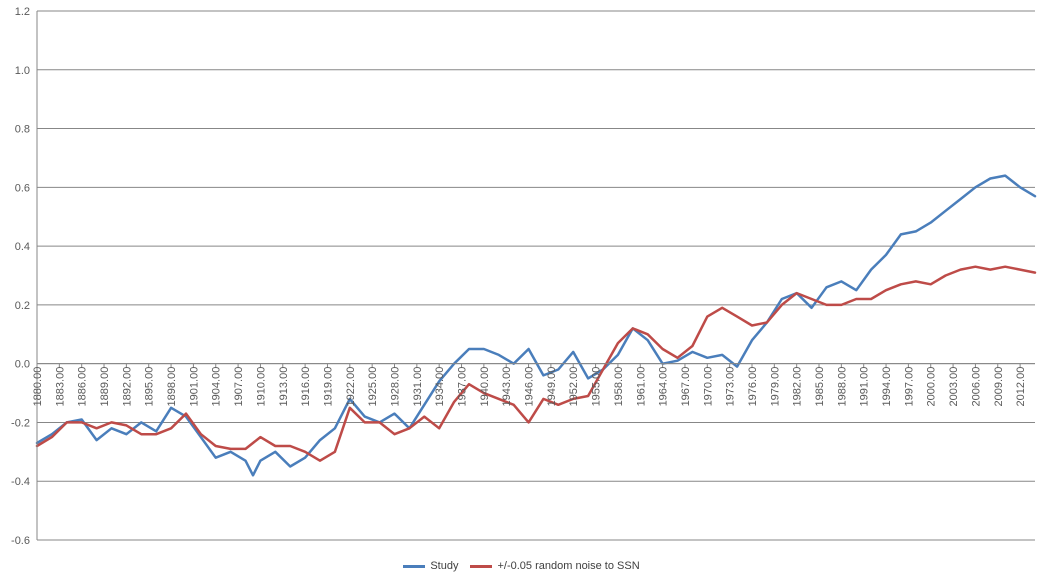 This screenshot has width=1043, height=585. What do you see at coordinates (686, 387) in the screenshot?
I see `x-tick-label: 1967.00` at bounding box center [686, 387].